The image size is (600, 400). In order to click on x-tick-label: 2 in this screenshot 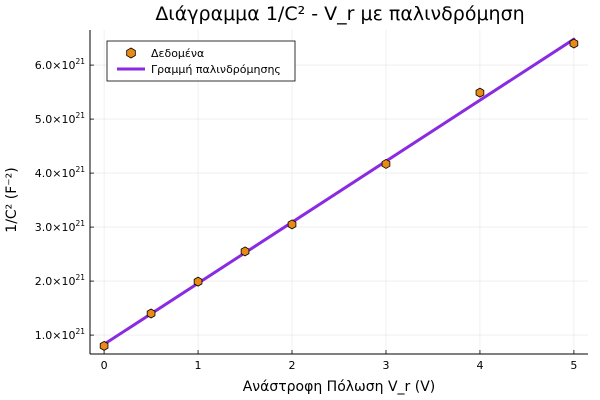, I will do `click(292, 365)`.